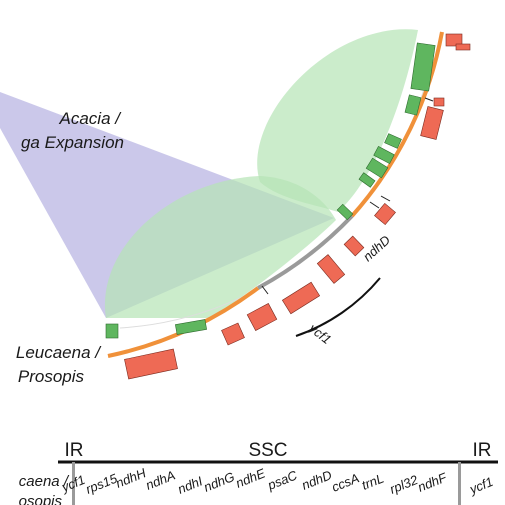  What do you see at coordinates (282, 480) in the screenshot?
I see `gene-label-psac: psaC` at bounding box center [282, 480].